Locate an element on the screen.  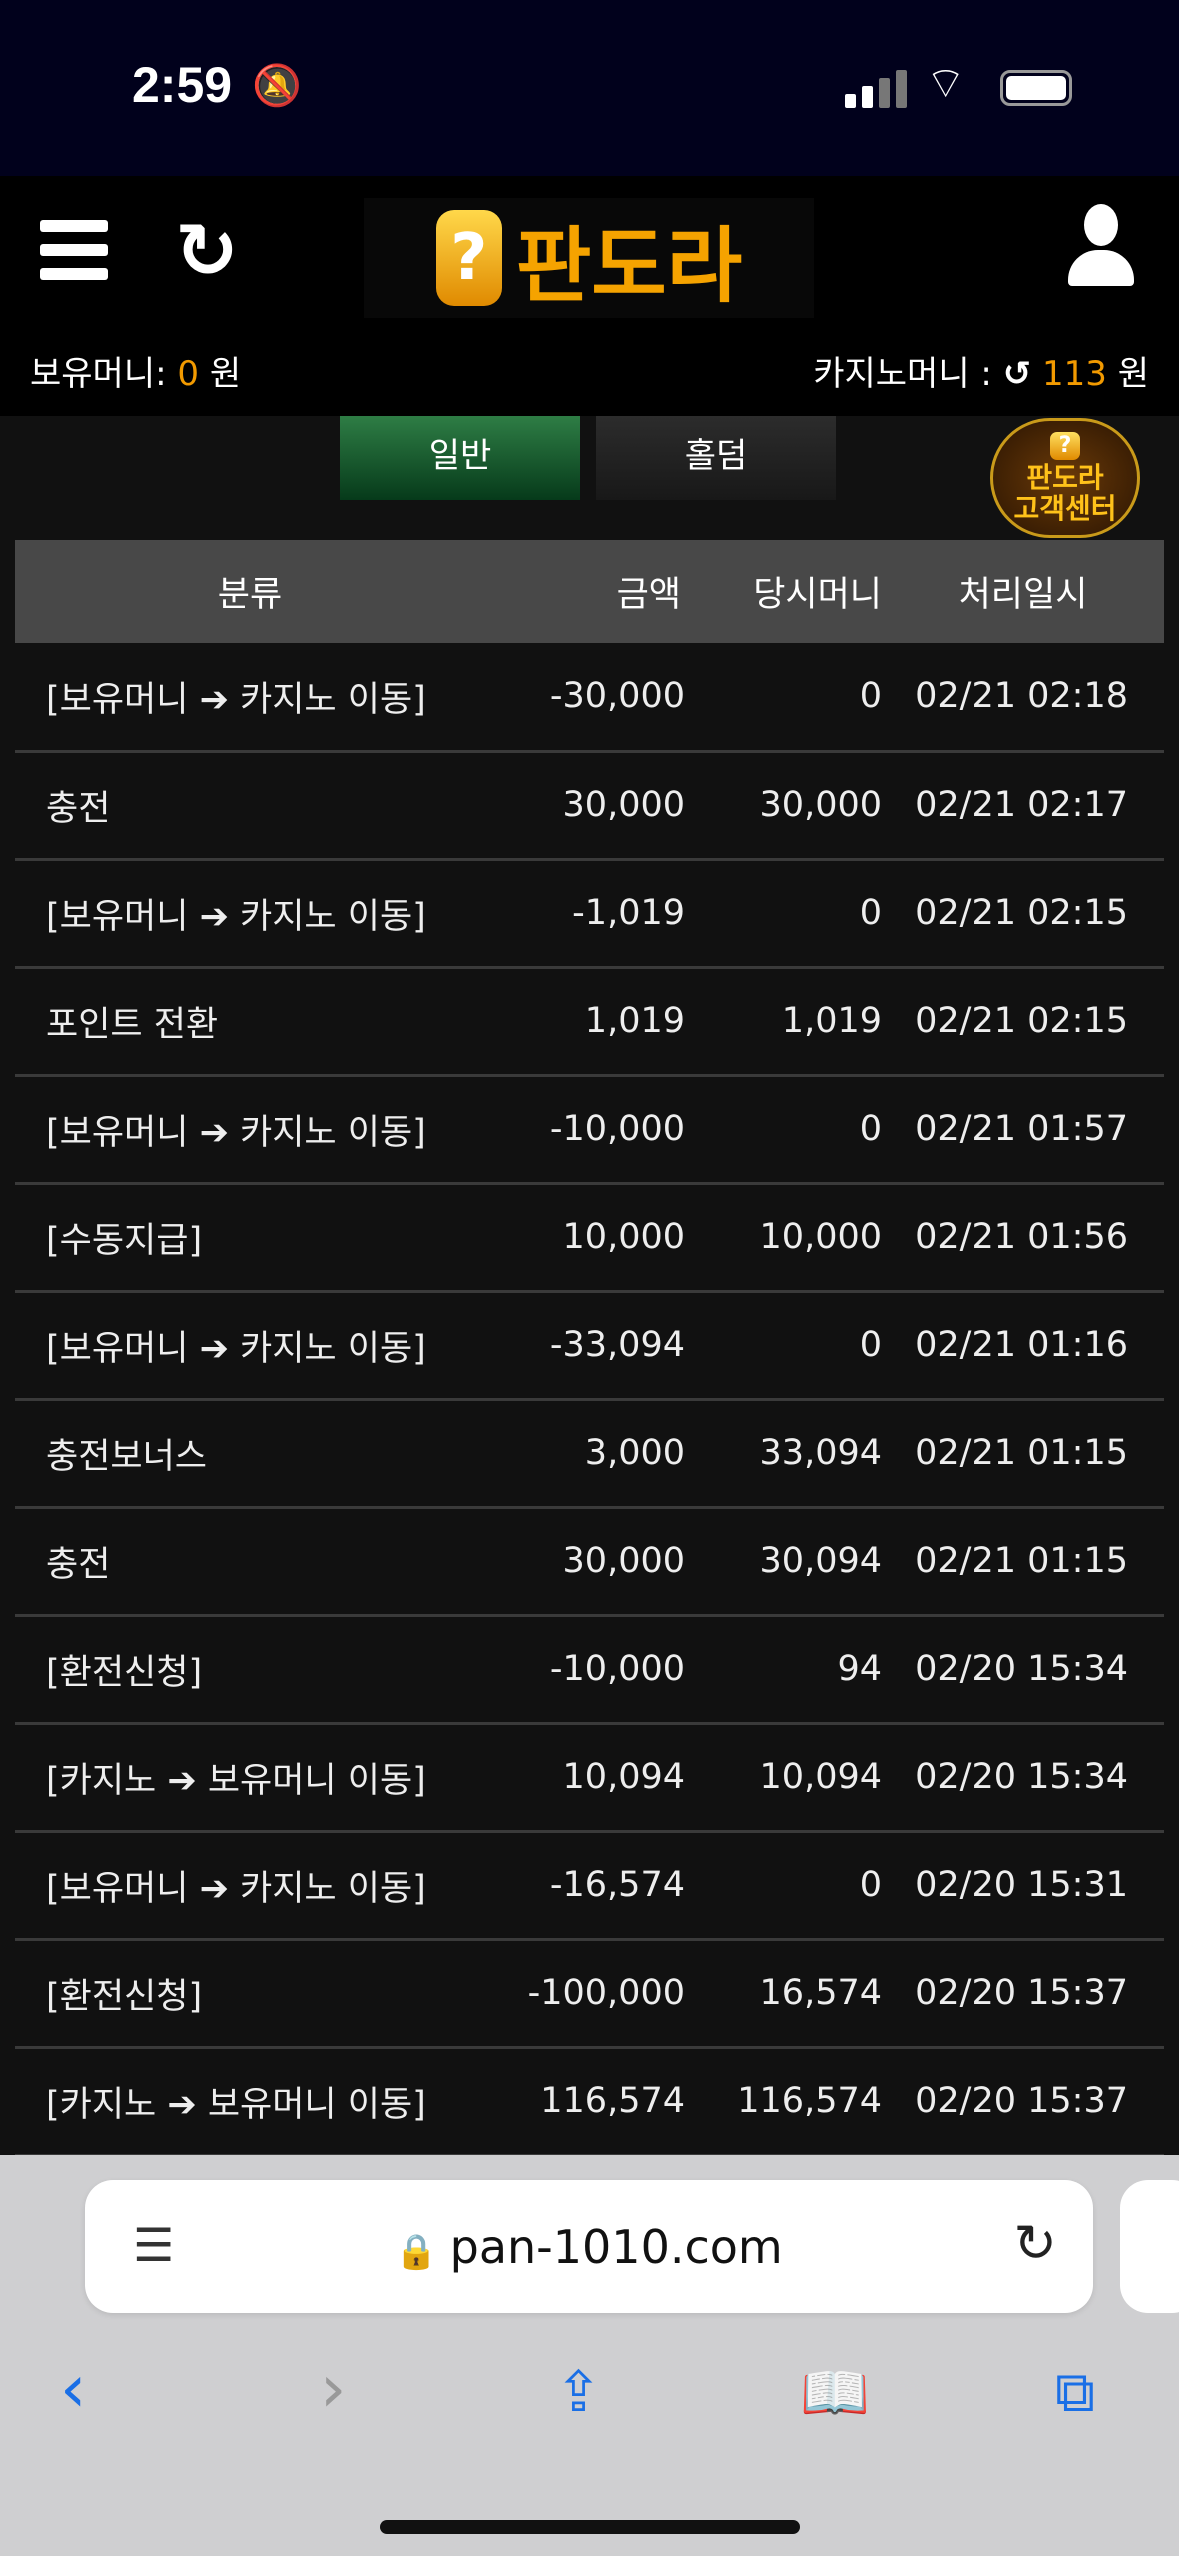
table-row: [보유머니 ➔ 카지노 이동] -16,574 0 02/20 15:31 is located at coordinates (589, 1886).